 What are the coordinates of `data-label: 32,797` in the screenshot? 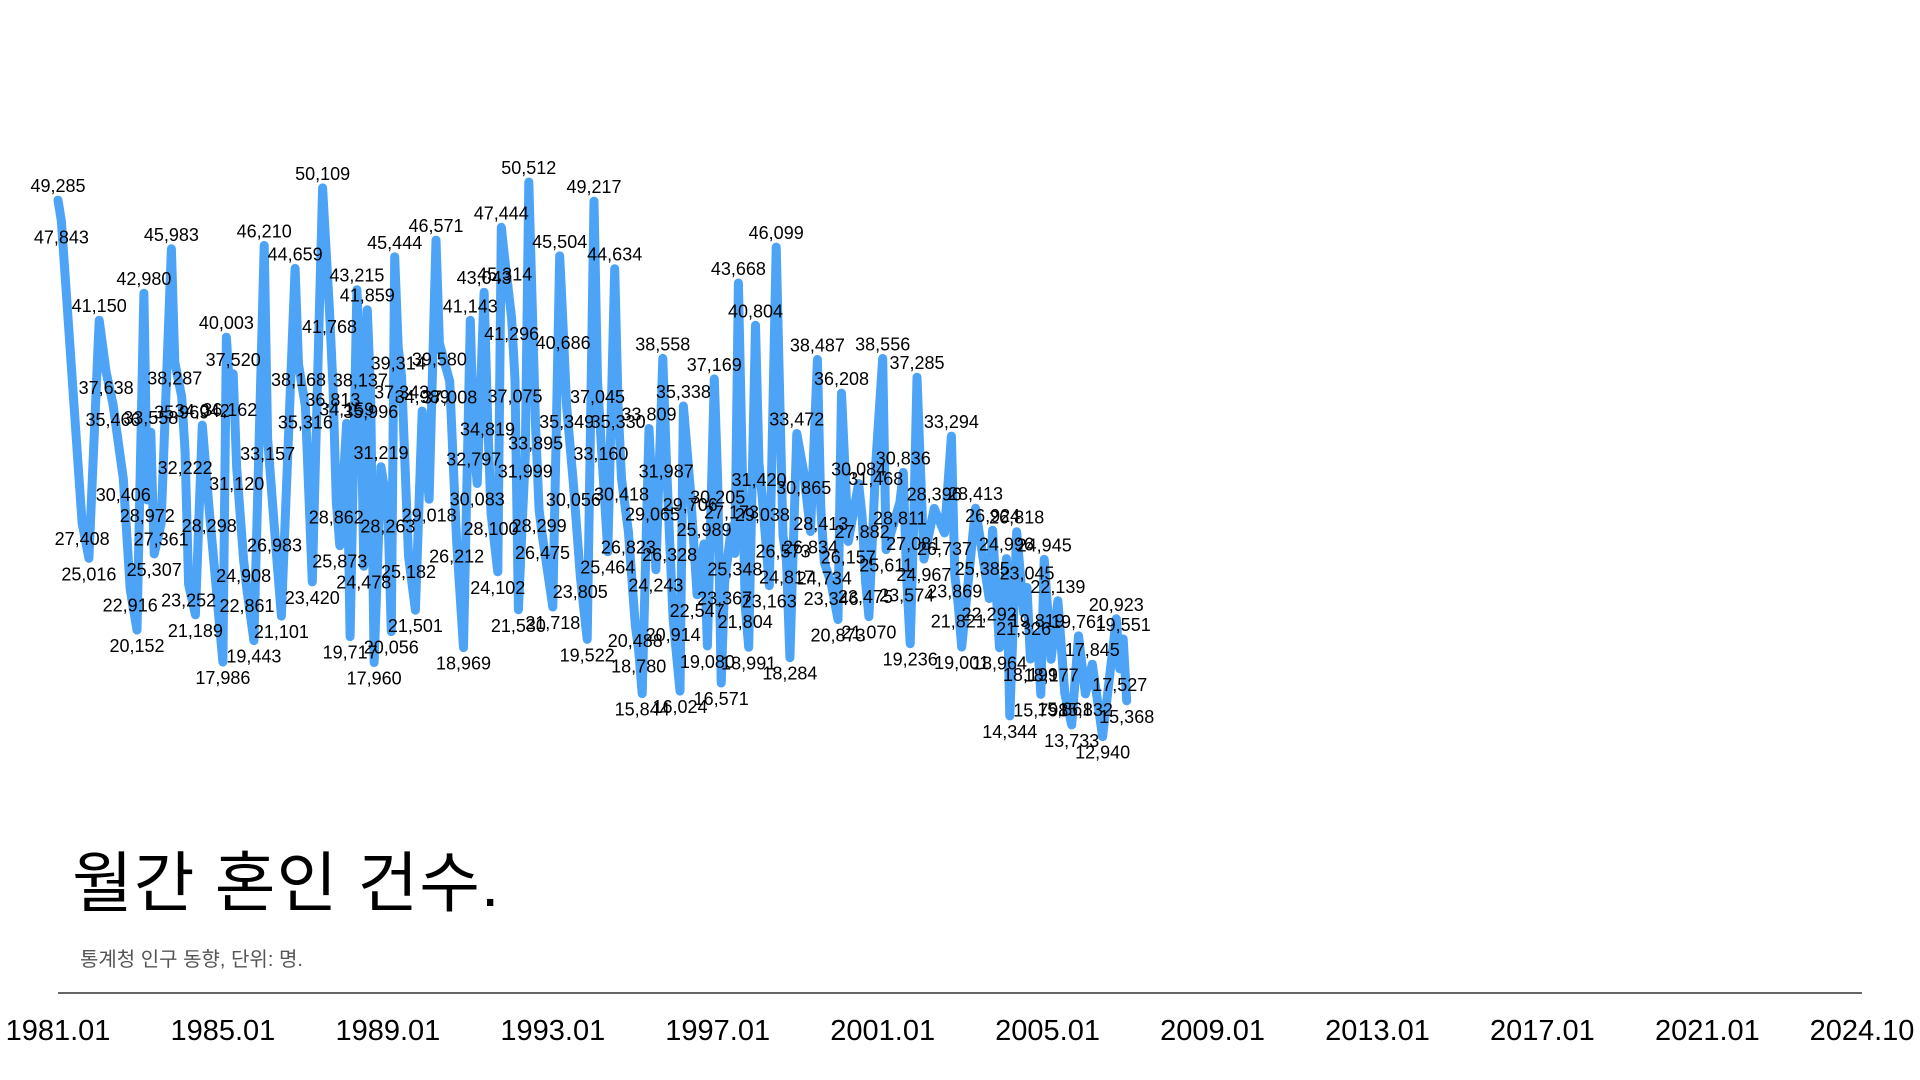 It's located at (473, 460).